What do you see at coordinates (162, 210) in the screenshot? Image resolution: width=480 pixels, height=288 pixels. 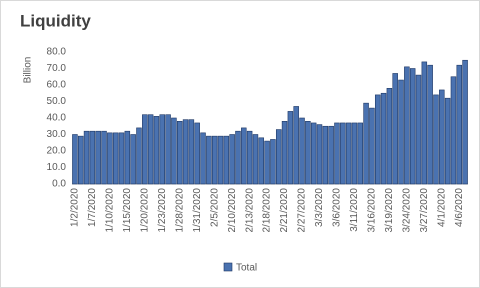 I see `x-tick-label: 1/23/2020` at bounding box center [162, 210].